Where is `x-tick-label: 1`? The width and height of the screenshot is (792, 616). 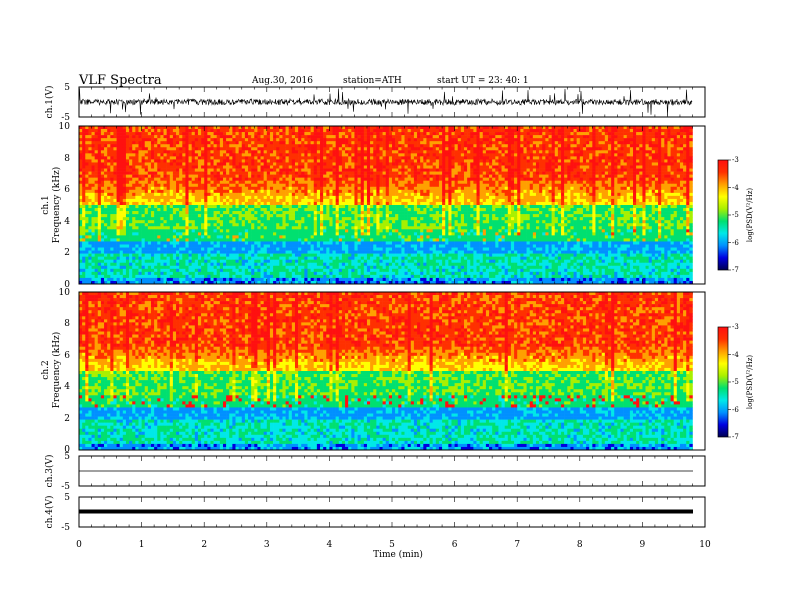
x-tick-label: 1 is located at coordinates (142, 545).